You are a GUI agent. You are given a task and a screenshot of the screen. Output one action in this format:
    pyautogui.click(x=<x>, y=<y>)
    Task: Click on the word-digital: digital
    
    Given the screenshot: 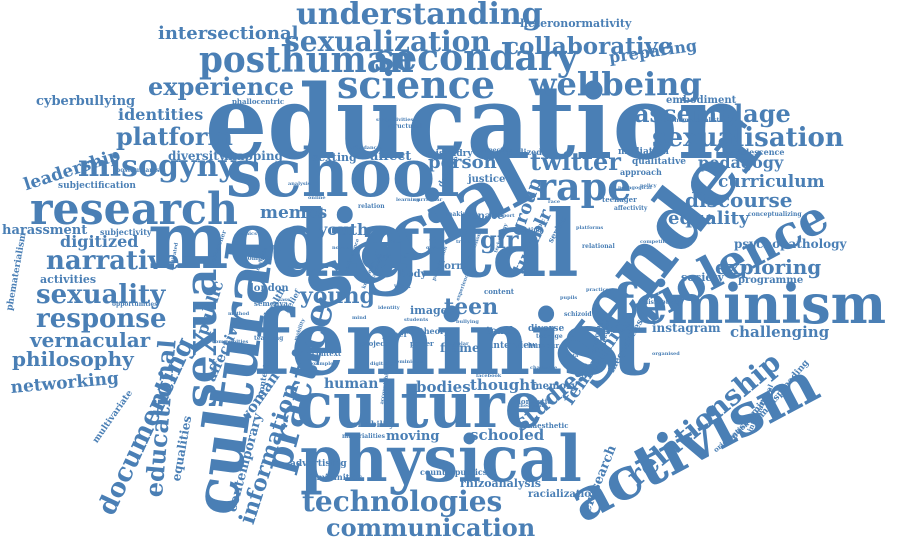 What is the action you would take?
    pyautogui.click(x=424, y=244)
    